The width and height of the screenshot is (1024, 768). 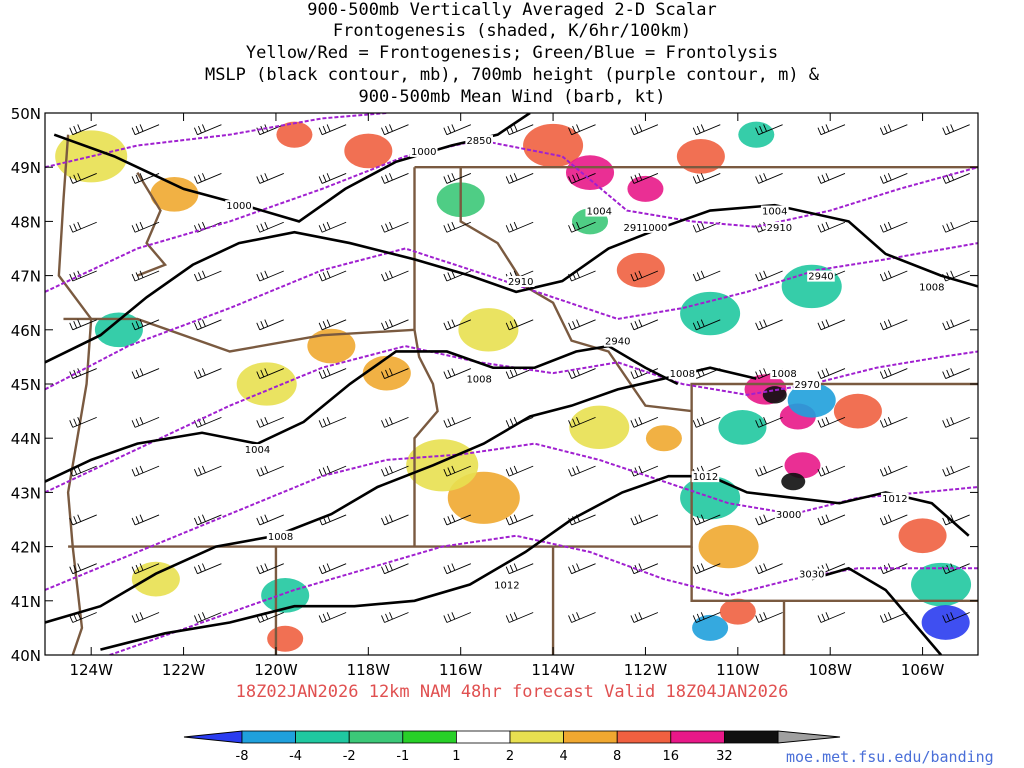 What do you see at coordinates (456, 756) in the screenshot?
I see `colorbar-label: 1` at bounding box center [456, 756].